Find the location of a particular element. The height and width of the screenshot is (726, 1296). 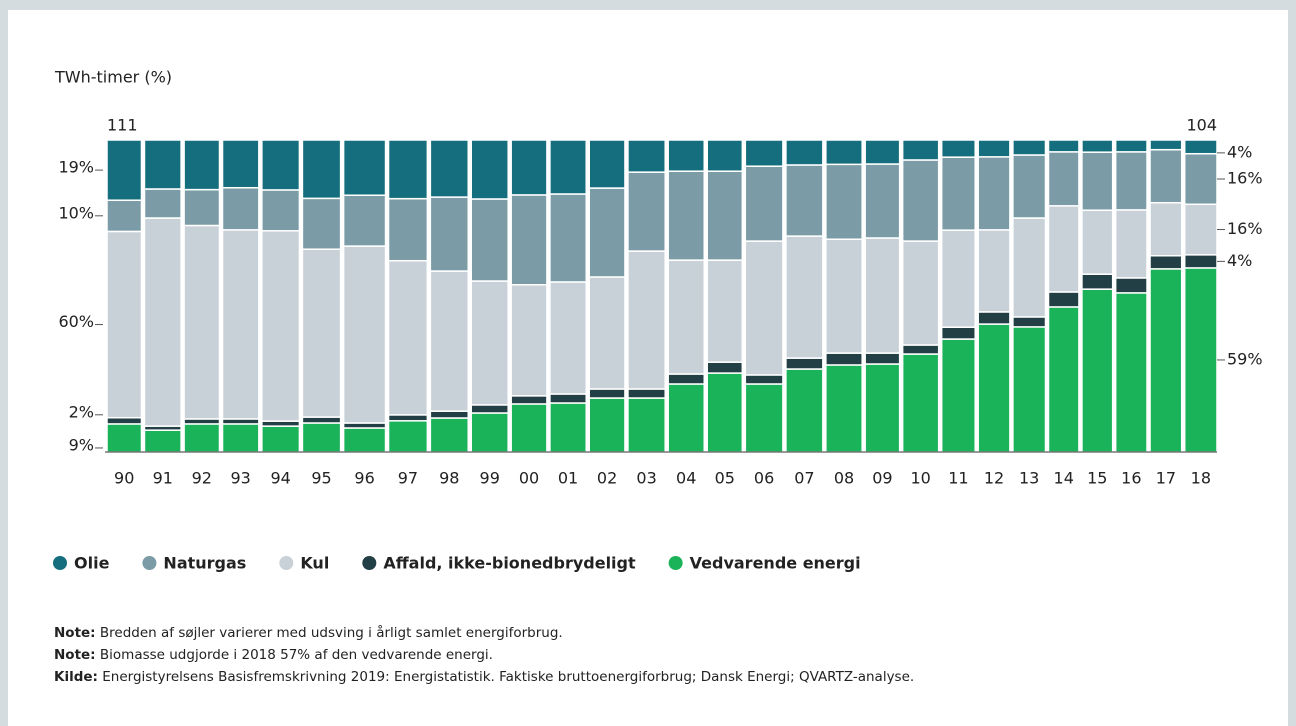

legend-label: Affald, ikke-bionedbrydeligt is located at coordinates (509, 563).